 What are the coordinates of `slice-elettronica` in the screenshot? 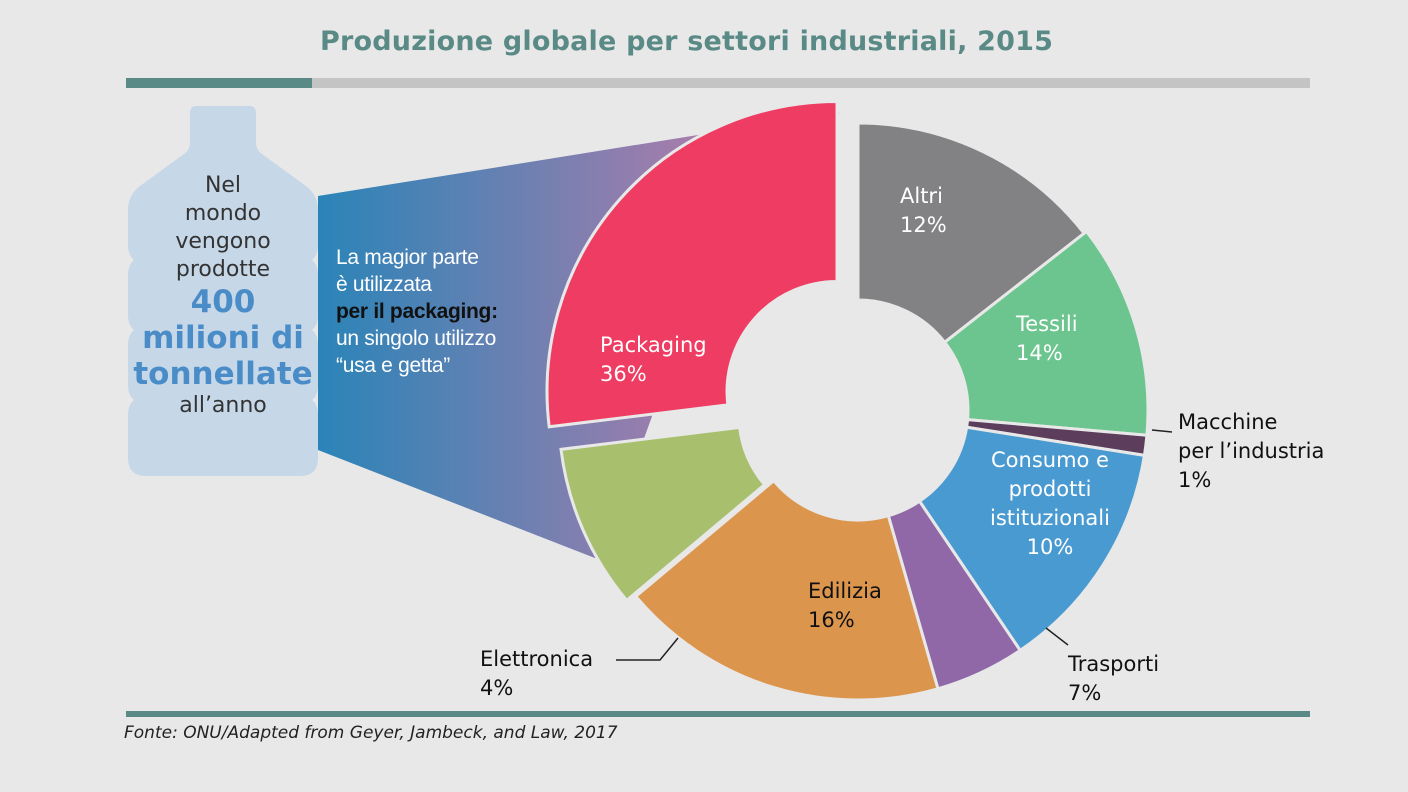 It's located at (663, 514).